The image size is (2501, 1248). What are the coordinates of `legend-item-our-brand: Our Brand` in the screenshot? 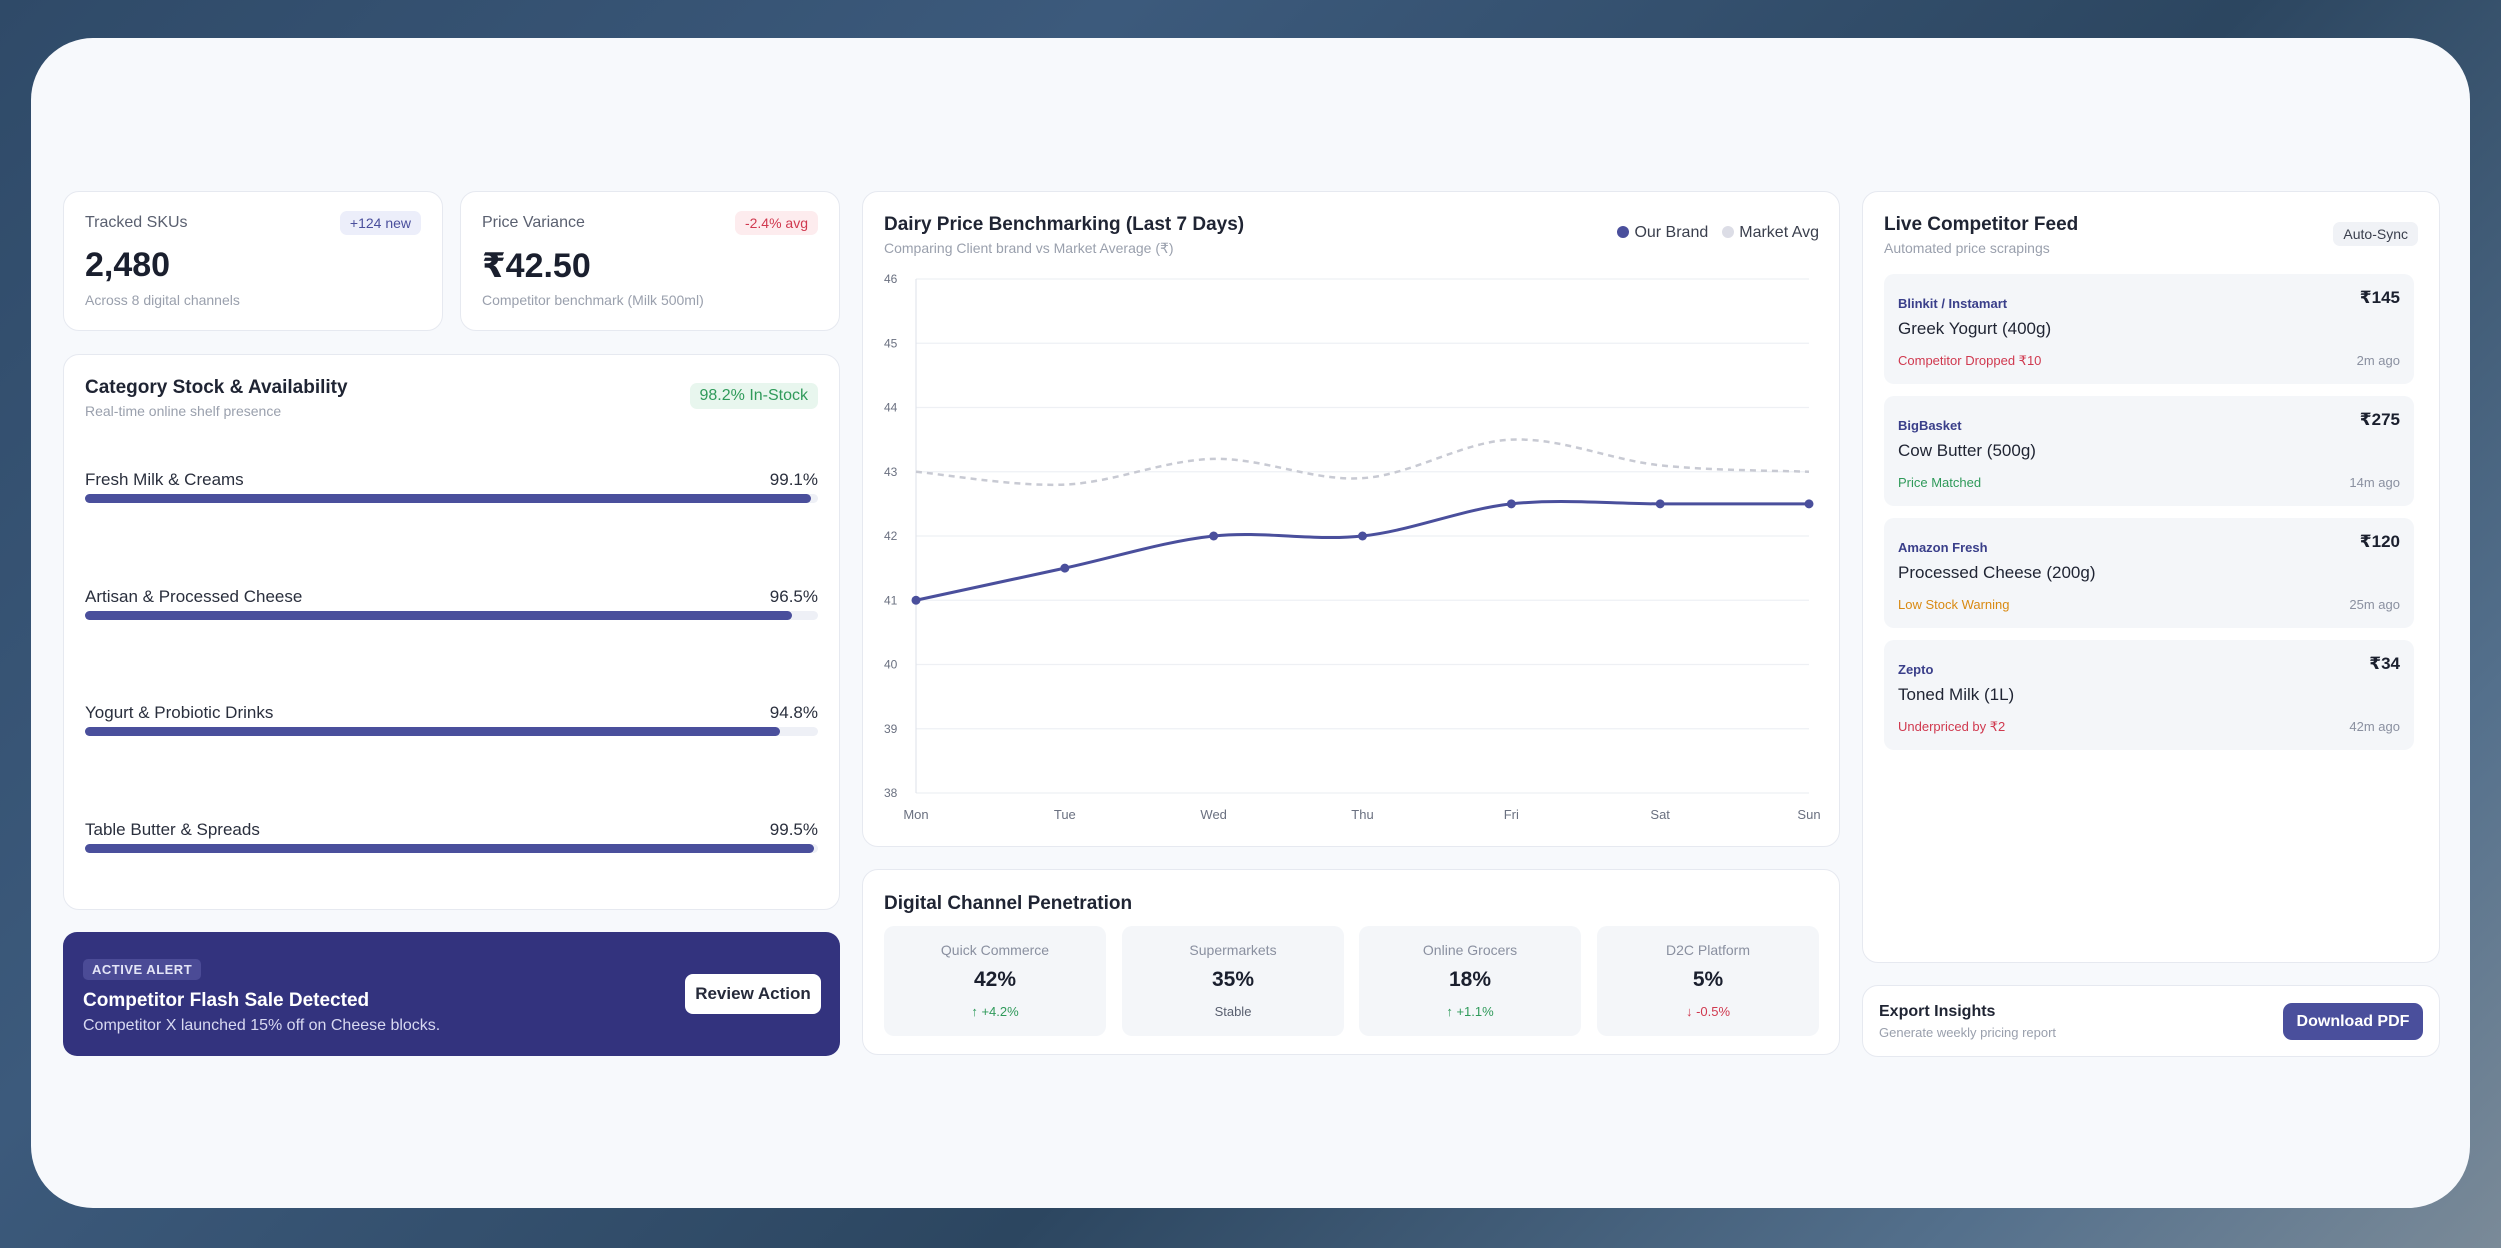 It's located at (1662, 233).